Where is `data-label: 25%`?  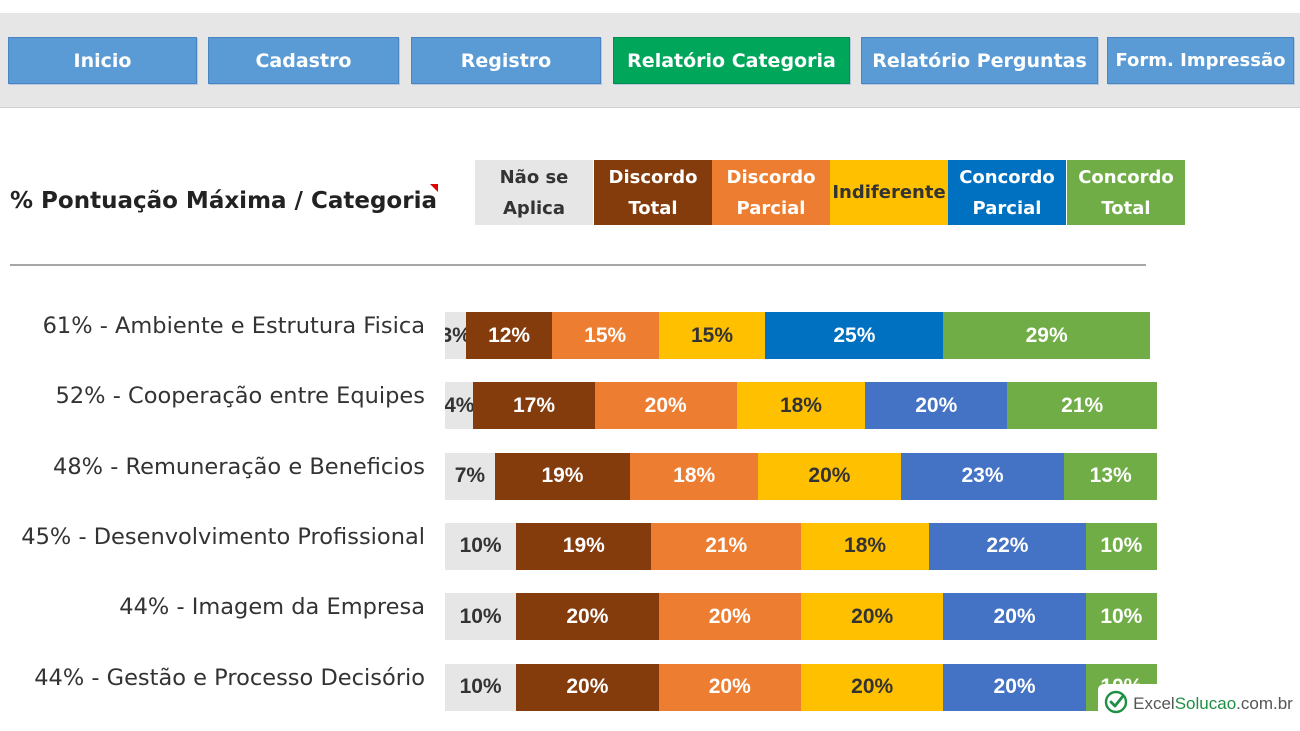 data-label: 25% is located at coordinates (854, 335).